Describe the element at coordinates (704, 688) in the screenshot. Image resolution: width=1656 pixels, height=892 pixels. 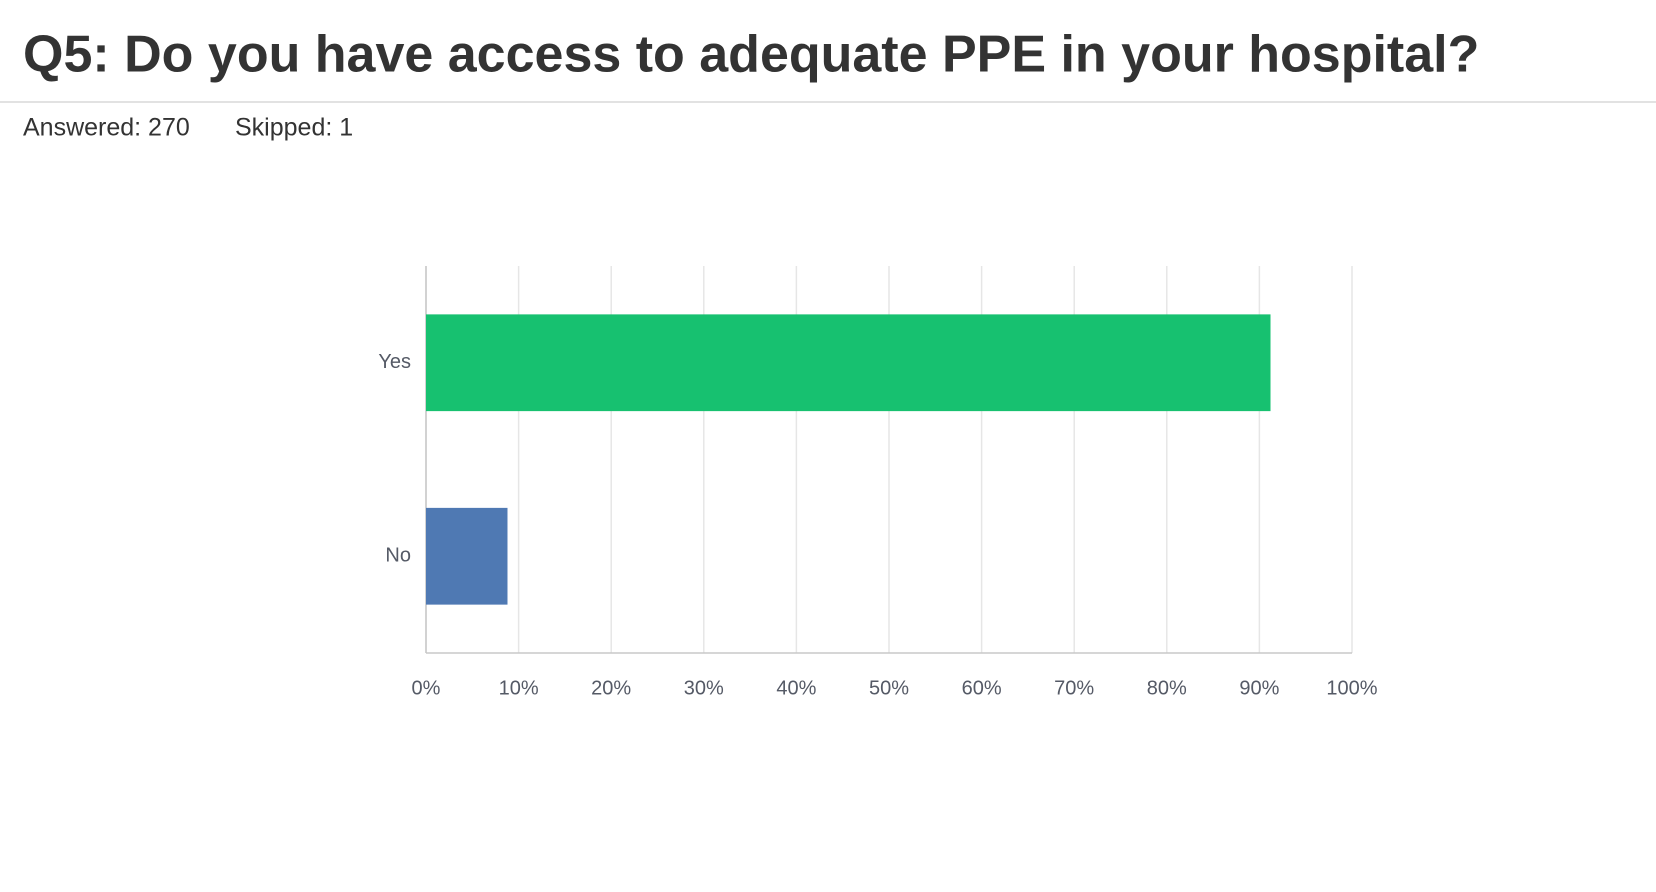
I see `x-tick-label: 30%` at that location.